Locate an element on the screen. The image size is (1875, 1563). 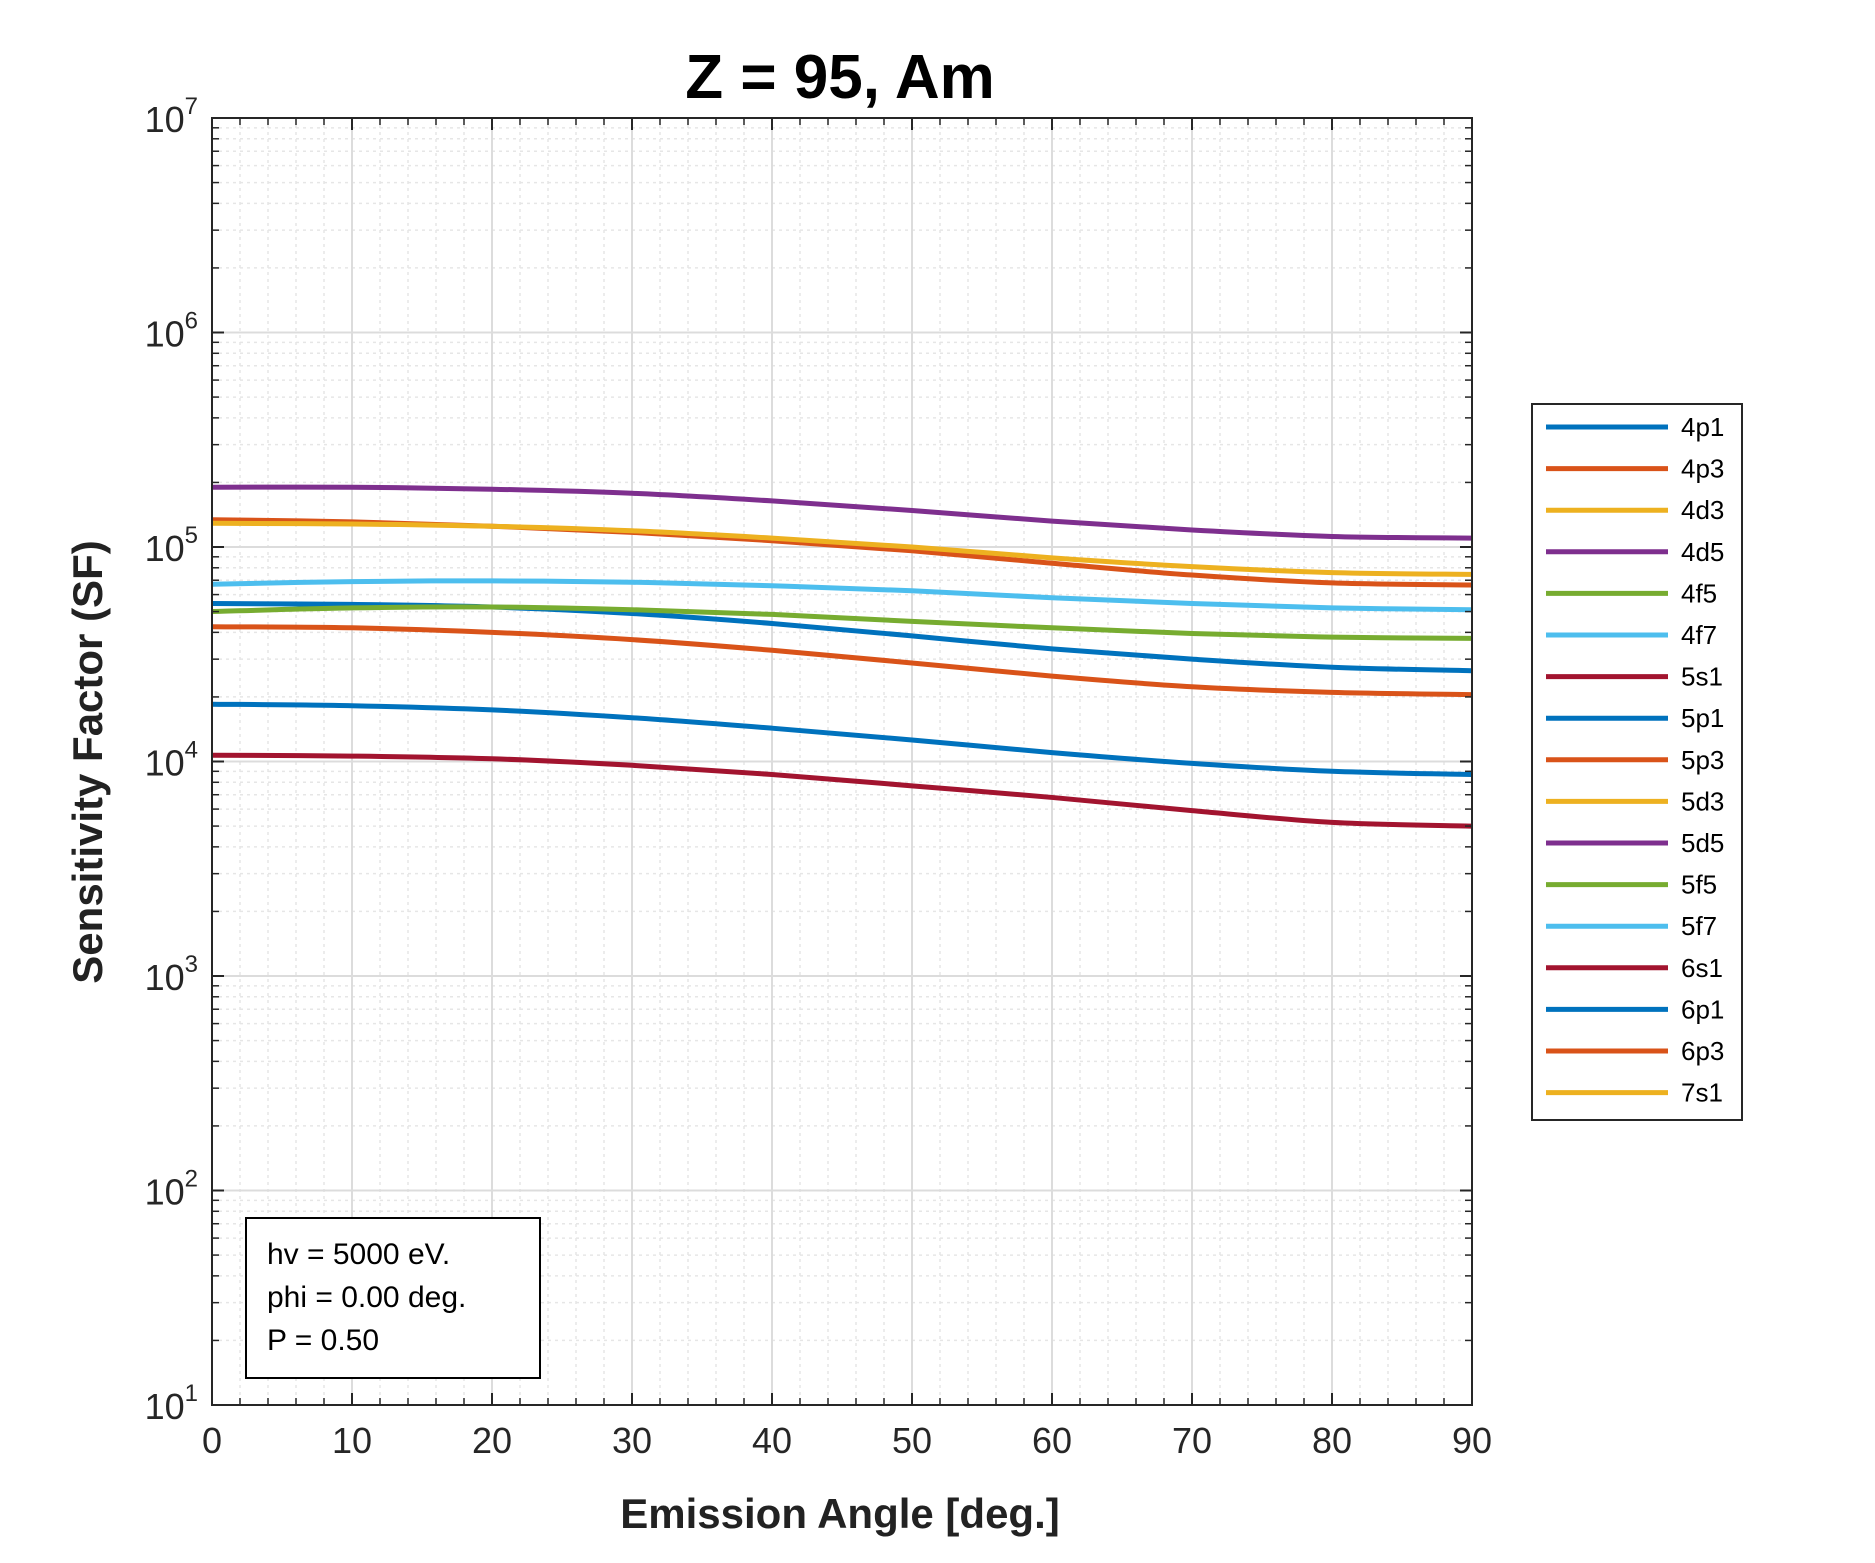
legend-label-5d5: 5d5 is located at coordinates (1702, 843).